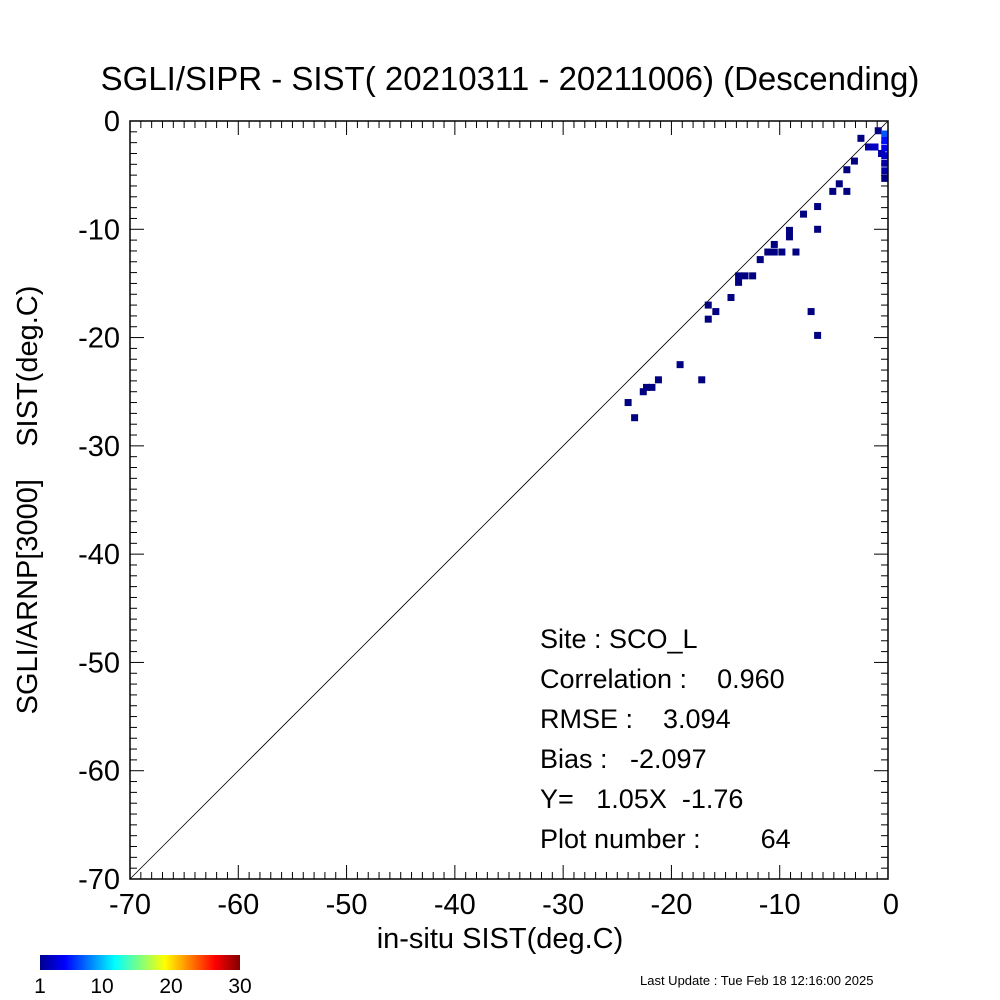 The image size is (1000, 1000). What do you see at coordinates (756, 980) in the screenshot?
I see `last-update: Last Update : Tue Feb 18 12:16:00 2025` at bounding box center [756, 980].